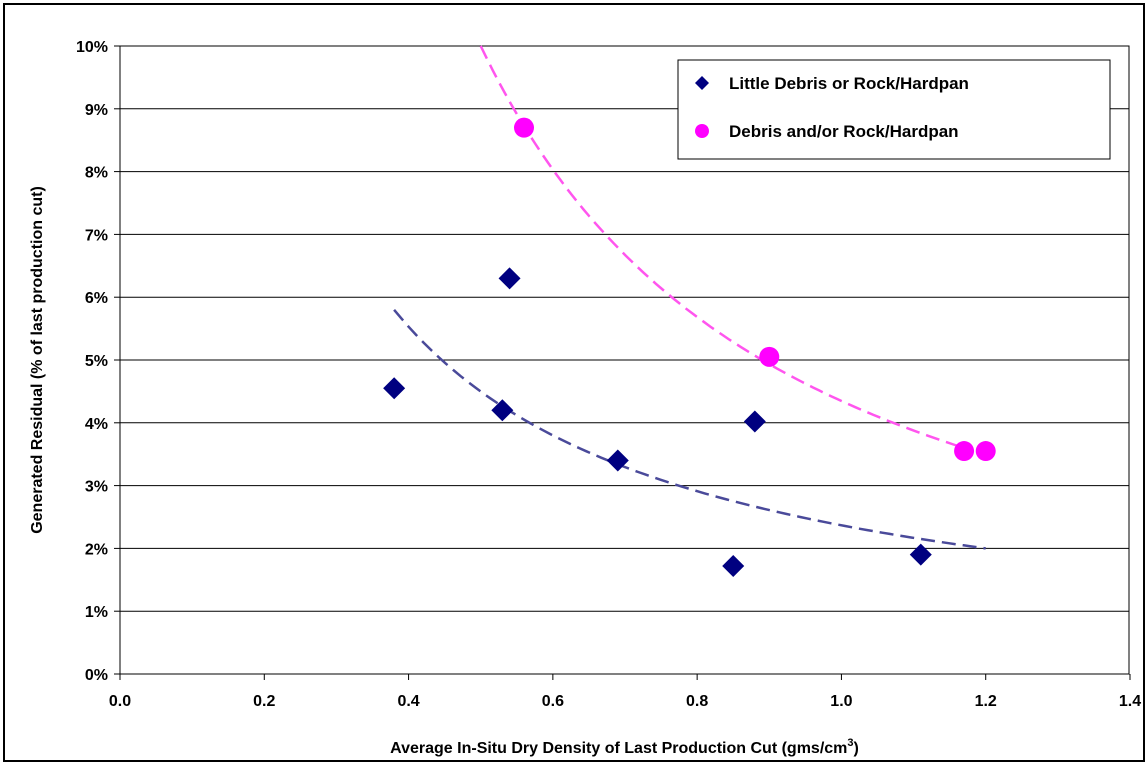  I want to click on y-tick-label: 3%, so click(96, 487).